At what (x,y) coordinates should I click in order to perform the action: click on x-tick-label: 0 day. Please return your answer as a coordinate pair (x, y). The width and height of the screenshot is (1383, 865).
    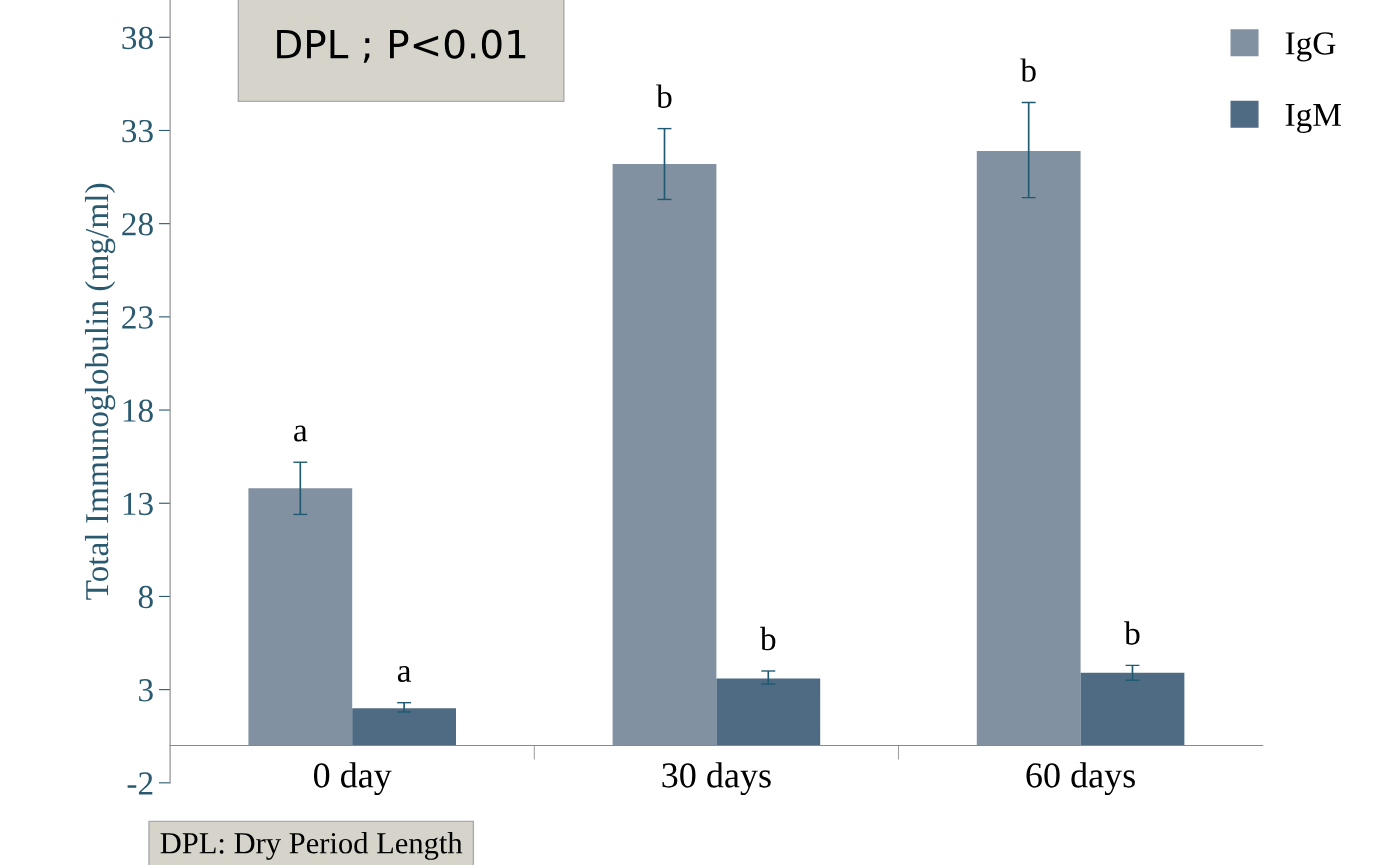
    Looking at the image, I should click on (352, 779).